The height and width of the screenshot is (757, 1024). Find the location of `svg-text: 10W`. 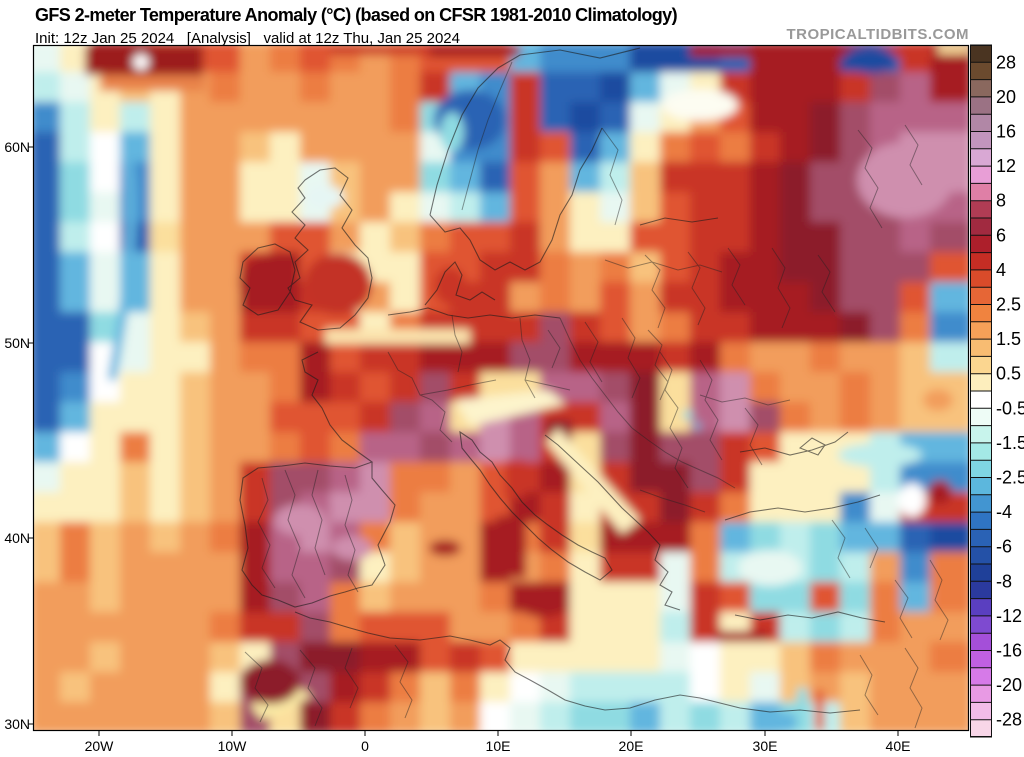

svg-text: 10W is located at coordinates (233, 746).